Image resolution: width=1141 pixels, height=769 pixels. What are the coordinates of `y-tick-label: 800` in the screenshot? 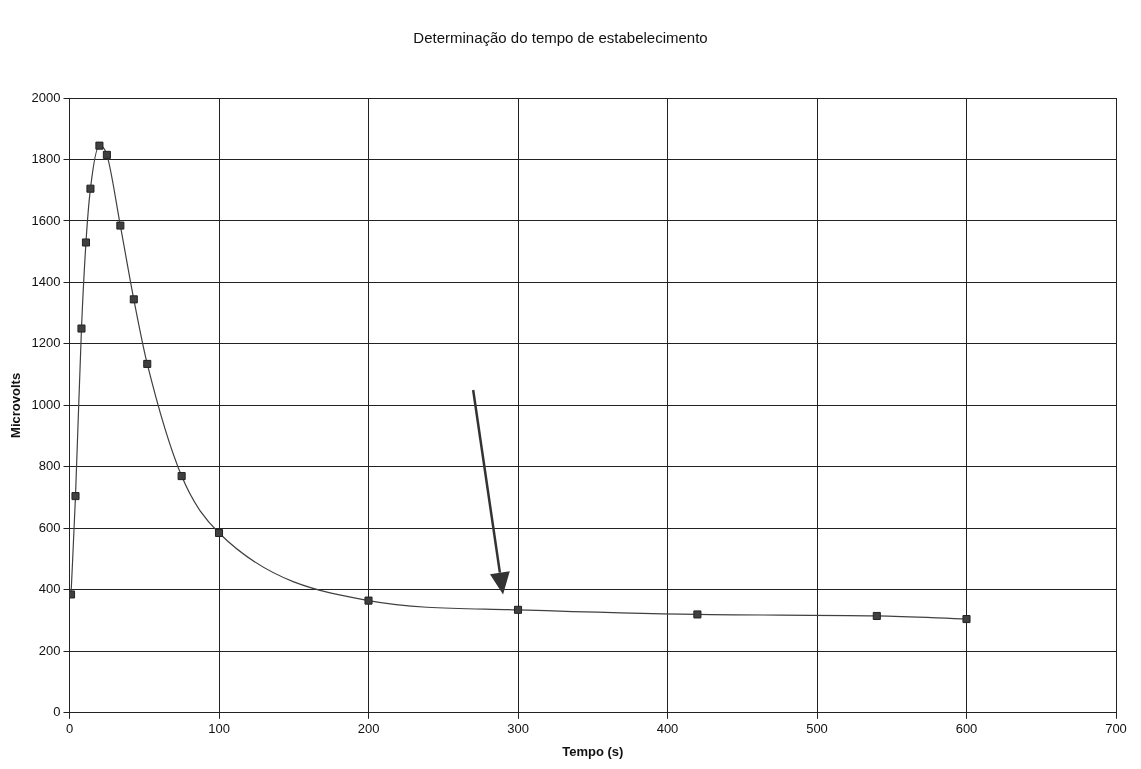 It's located at (49, 466).